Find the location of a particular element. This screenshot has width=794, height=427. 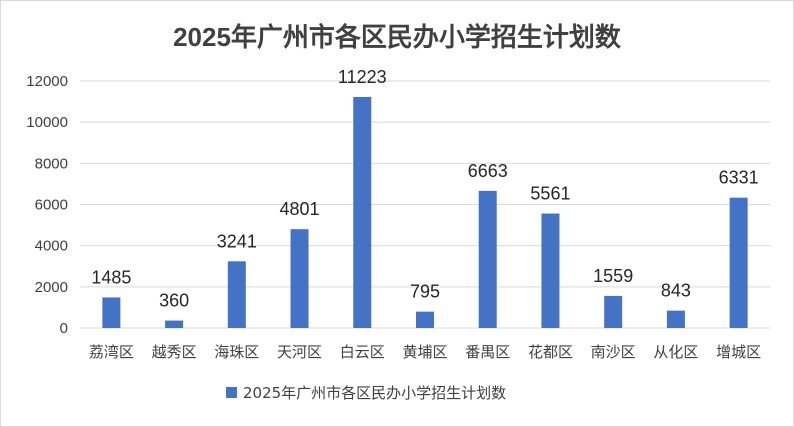

y-tick-label: 8000 is located at coordinates (51, 163).